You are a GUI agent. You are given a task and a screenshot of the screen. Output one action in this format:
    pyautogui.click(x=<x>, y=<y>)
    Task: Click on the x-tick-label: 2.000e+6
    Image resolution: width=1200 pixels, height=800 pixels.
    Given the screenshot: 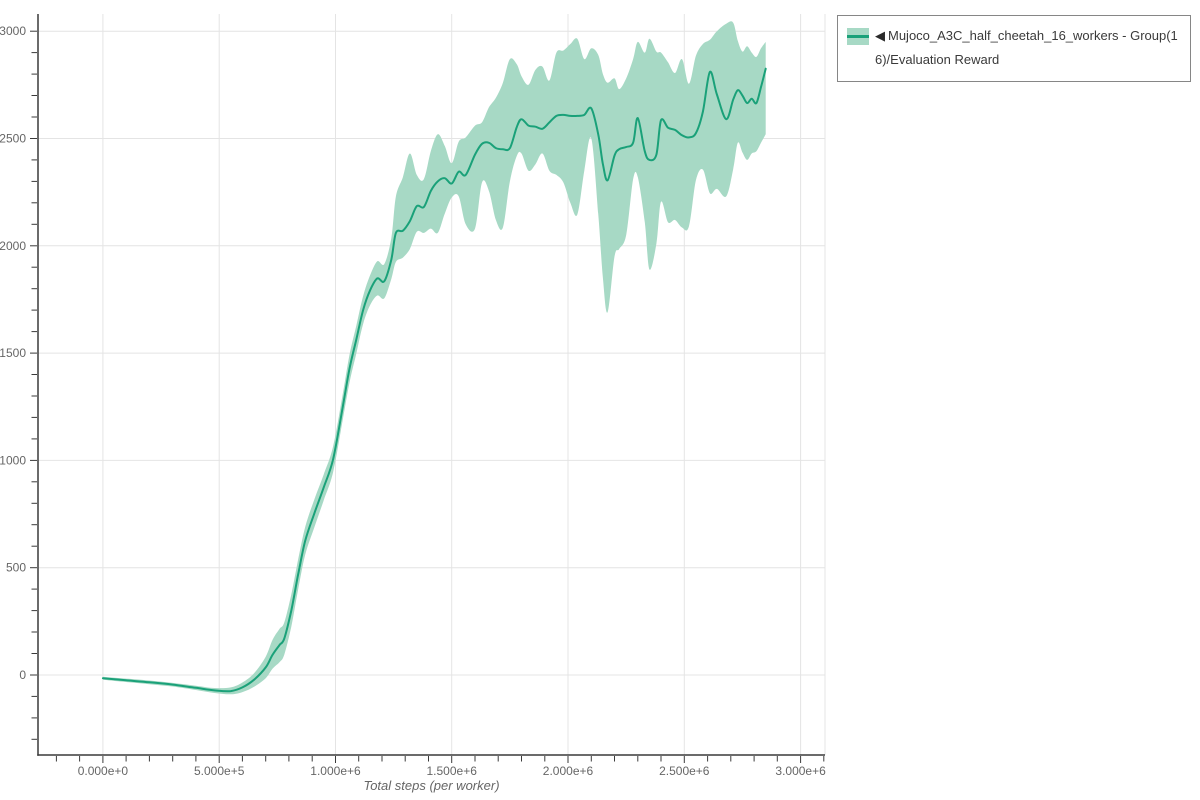 What is the action you would take?
    pyautogui.click(x=568, y=771)
    